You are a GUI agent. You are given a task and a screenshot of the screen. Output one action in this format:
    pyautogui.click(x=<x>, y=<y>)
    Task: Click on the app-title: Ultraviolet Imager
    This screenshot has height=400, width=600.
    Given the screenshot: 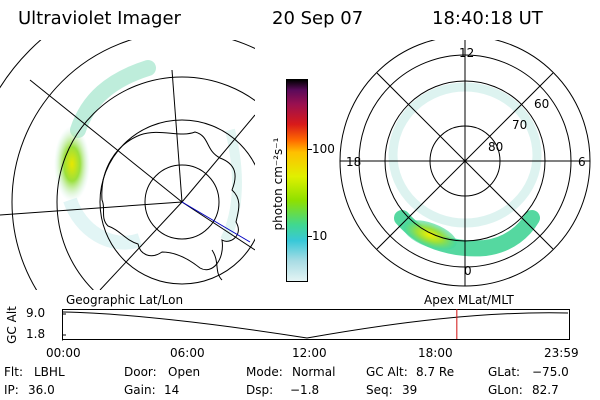 What is the action you would take?
    pyautogui.click(x=99, y=18)
    